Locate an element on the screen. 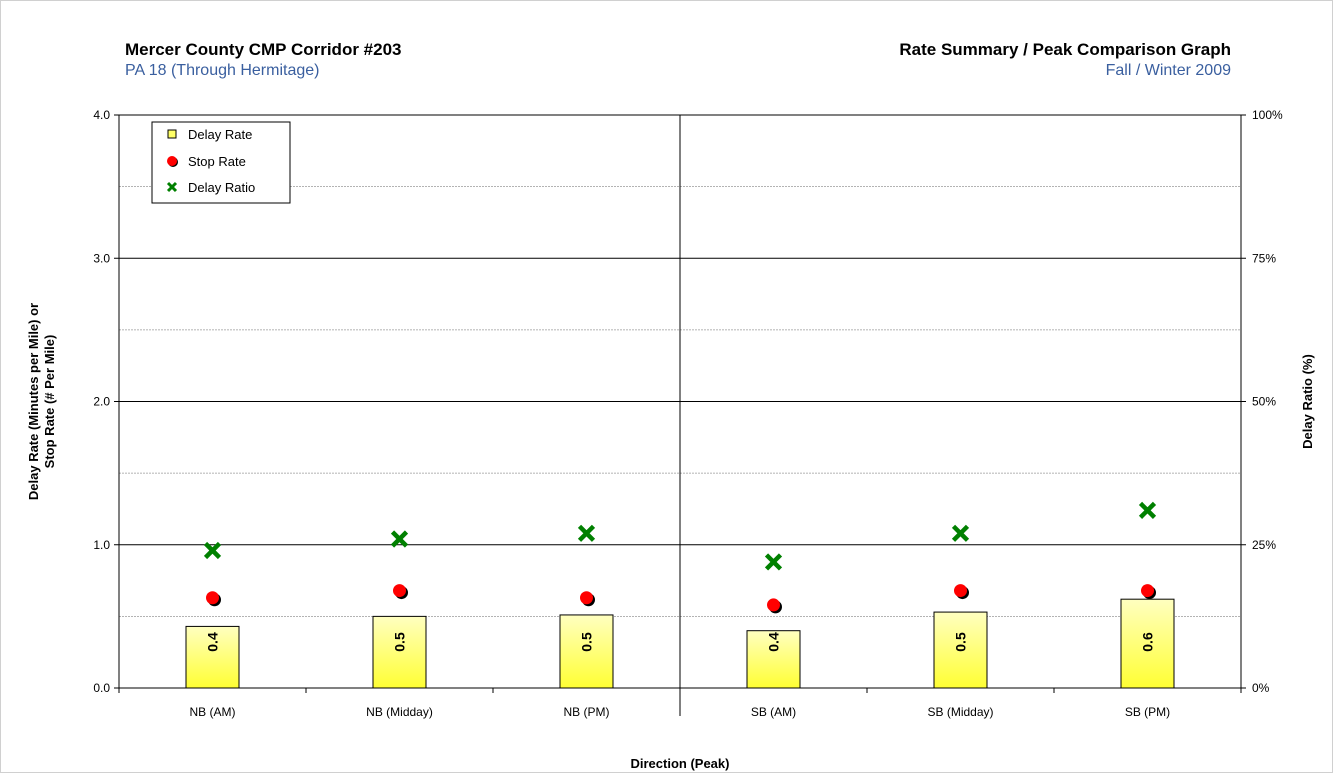 This screenshot has width=1333, height=774. chart-title: Mercer County CMP Corridor #203 is located at coordinates (263, 49).